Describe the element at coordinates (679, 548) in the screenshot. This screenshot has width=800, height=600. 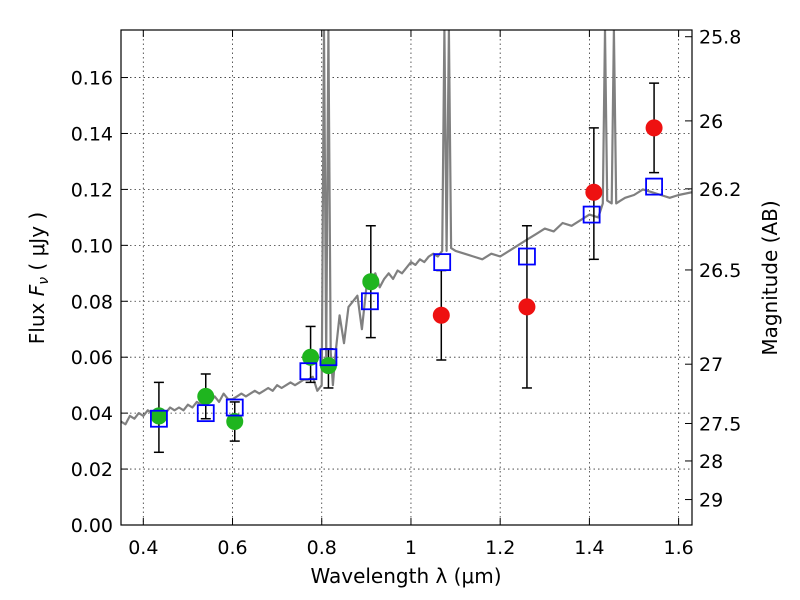
I see `x-tick-label: 1.6` at that location.